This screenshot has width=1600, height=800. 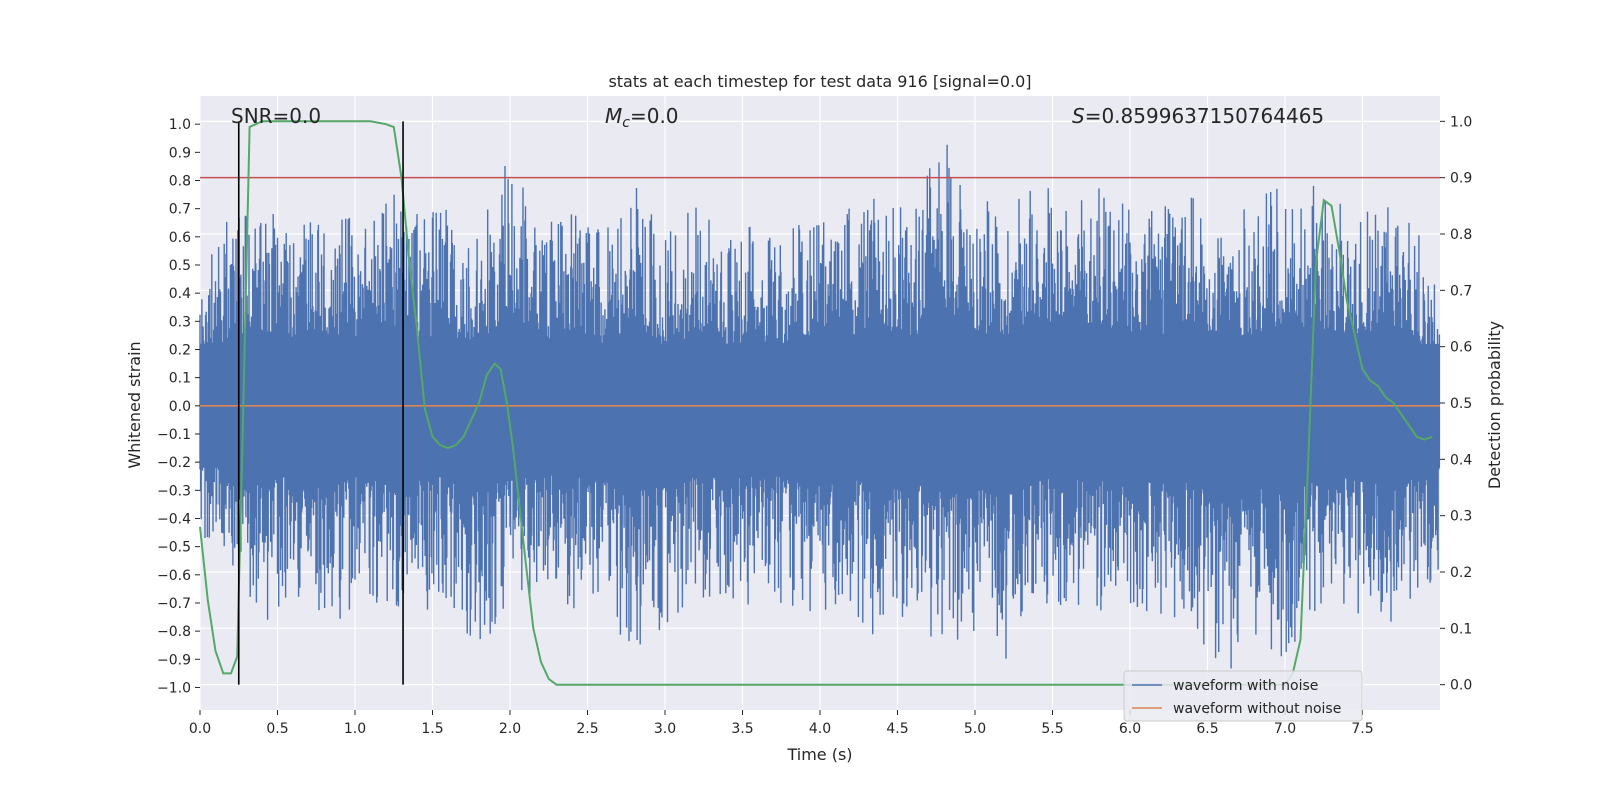 I want to click on x-tick-label-2: 1.0, so click(x=355, y=729).